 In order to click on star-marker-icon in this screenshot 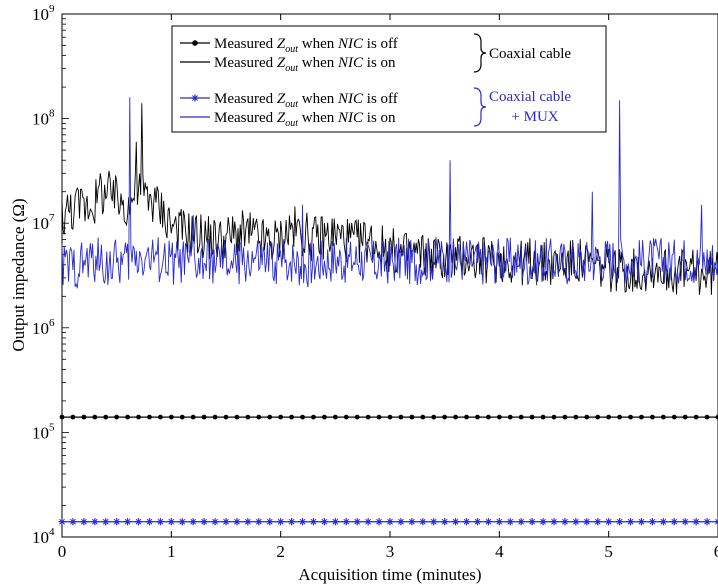, I will do `click(195, 98)`.